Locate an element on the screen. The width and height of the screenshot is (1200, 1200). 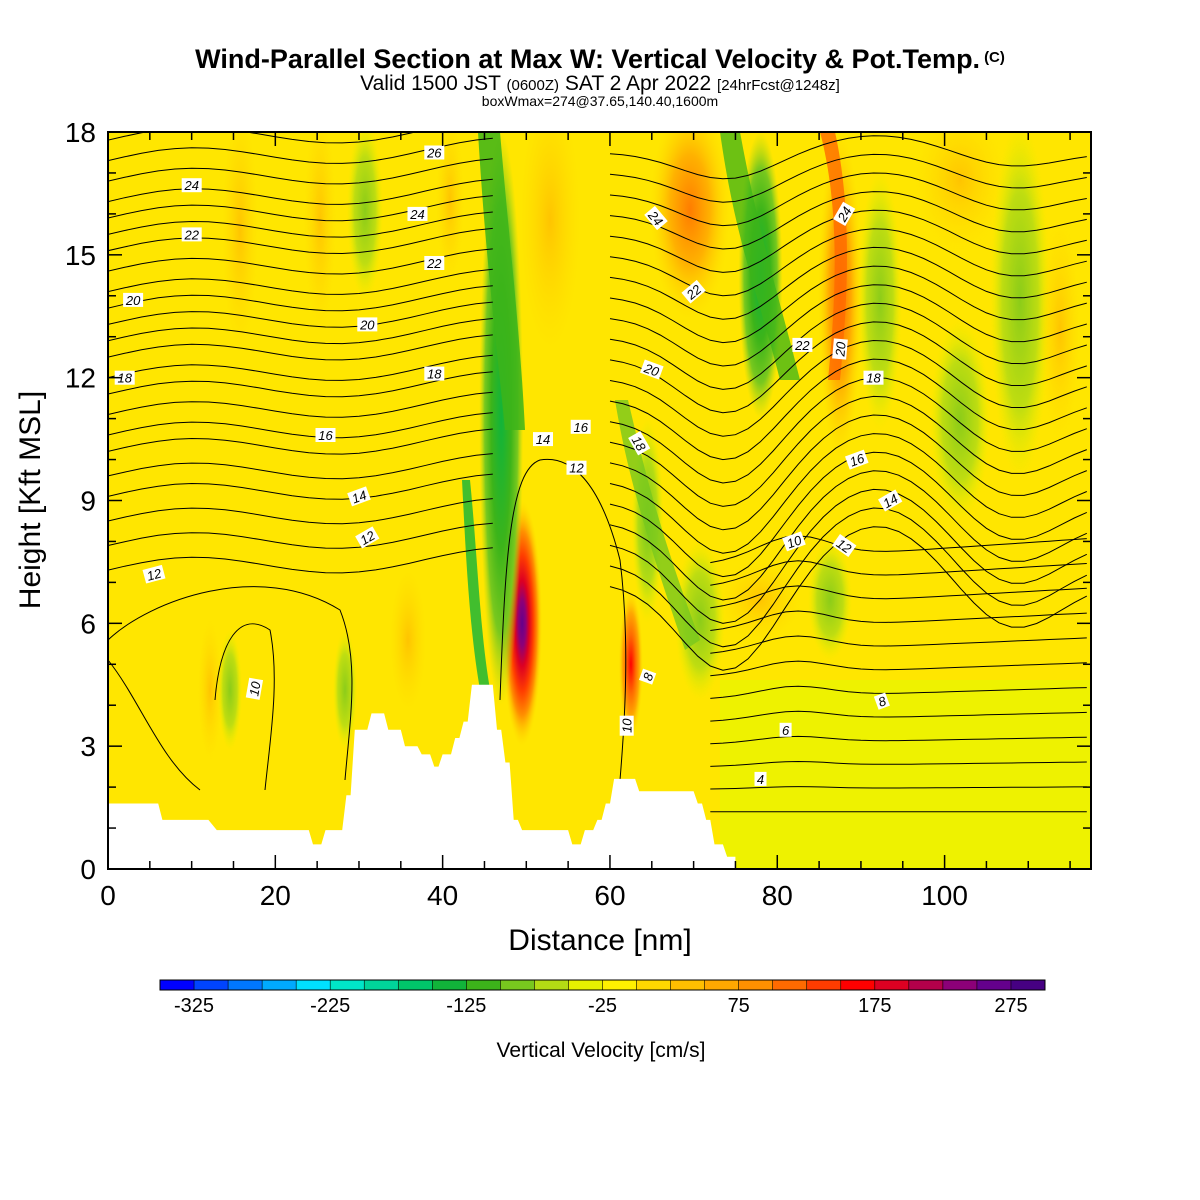
downdraft-band-low is located at coordinates (477, 590).